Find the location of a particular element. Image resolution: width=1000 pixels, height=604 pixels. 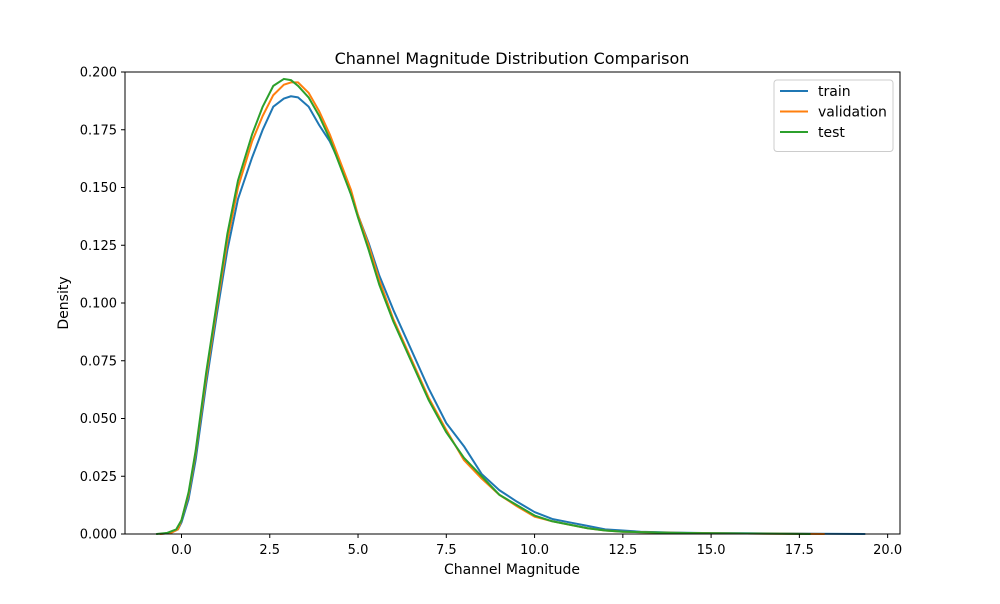

y-tick-label: 0.100 is located at coordinates (98, 304).